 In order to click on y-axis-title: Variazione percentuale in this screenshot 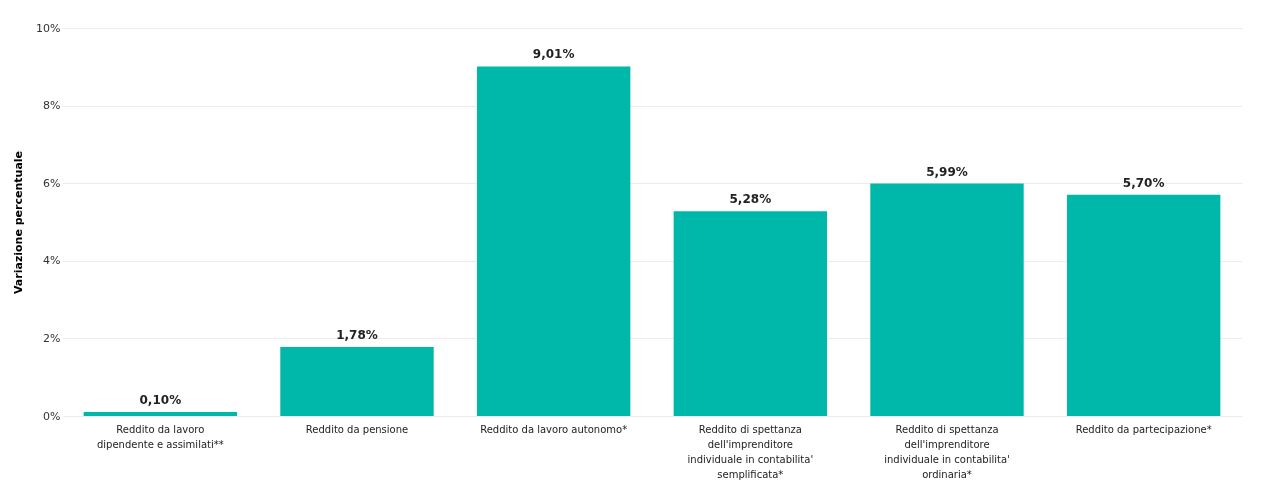, I will do `click(19, 222)`.